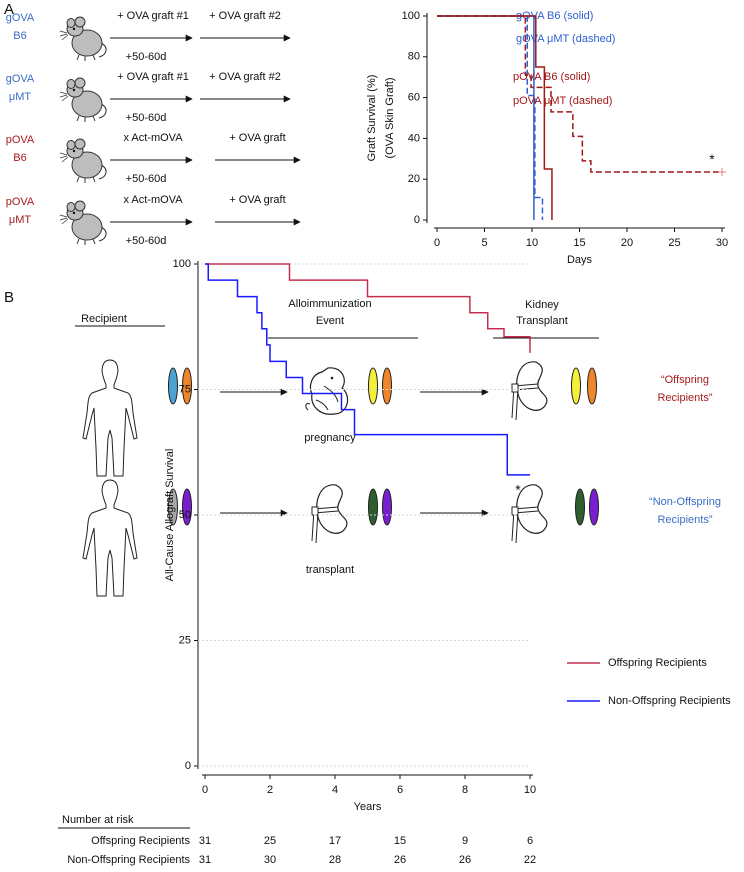 The width and height of the screenshot is (744, 872). Describe the element at coordinates (335, 860) in the screenshot. I see `risk-value: 28` at that location.